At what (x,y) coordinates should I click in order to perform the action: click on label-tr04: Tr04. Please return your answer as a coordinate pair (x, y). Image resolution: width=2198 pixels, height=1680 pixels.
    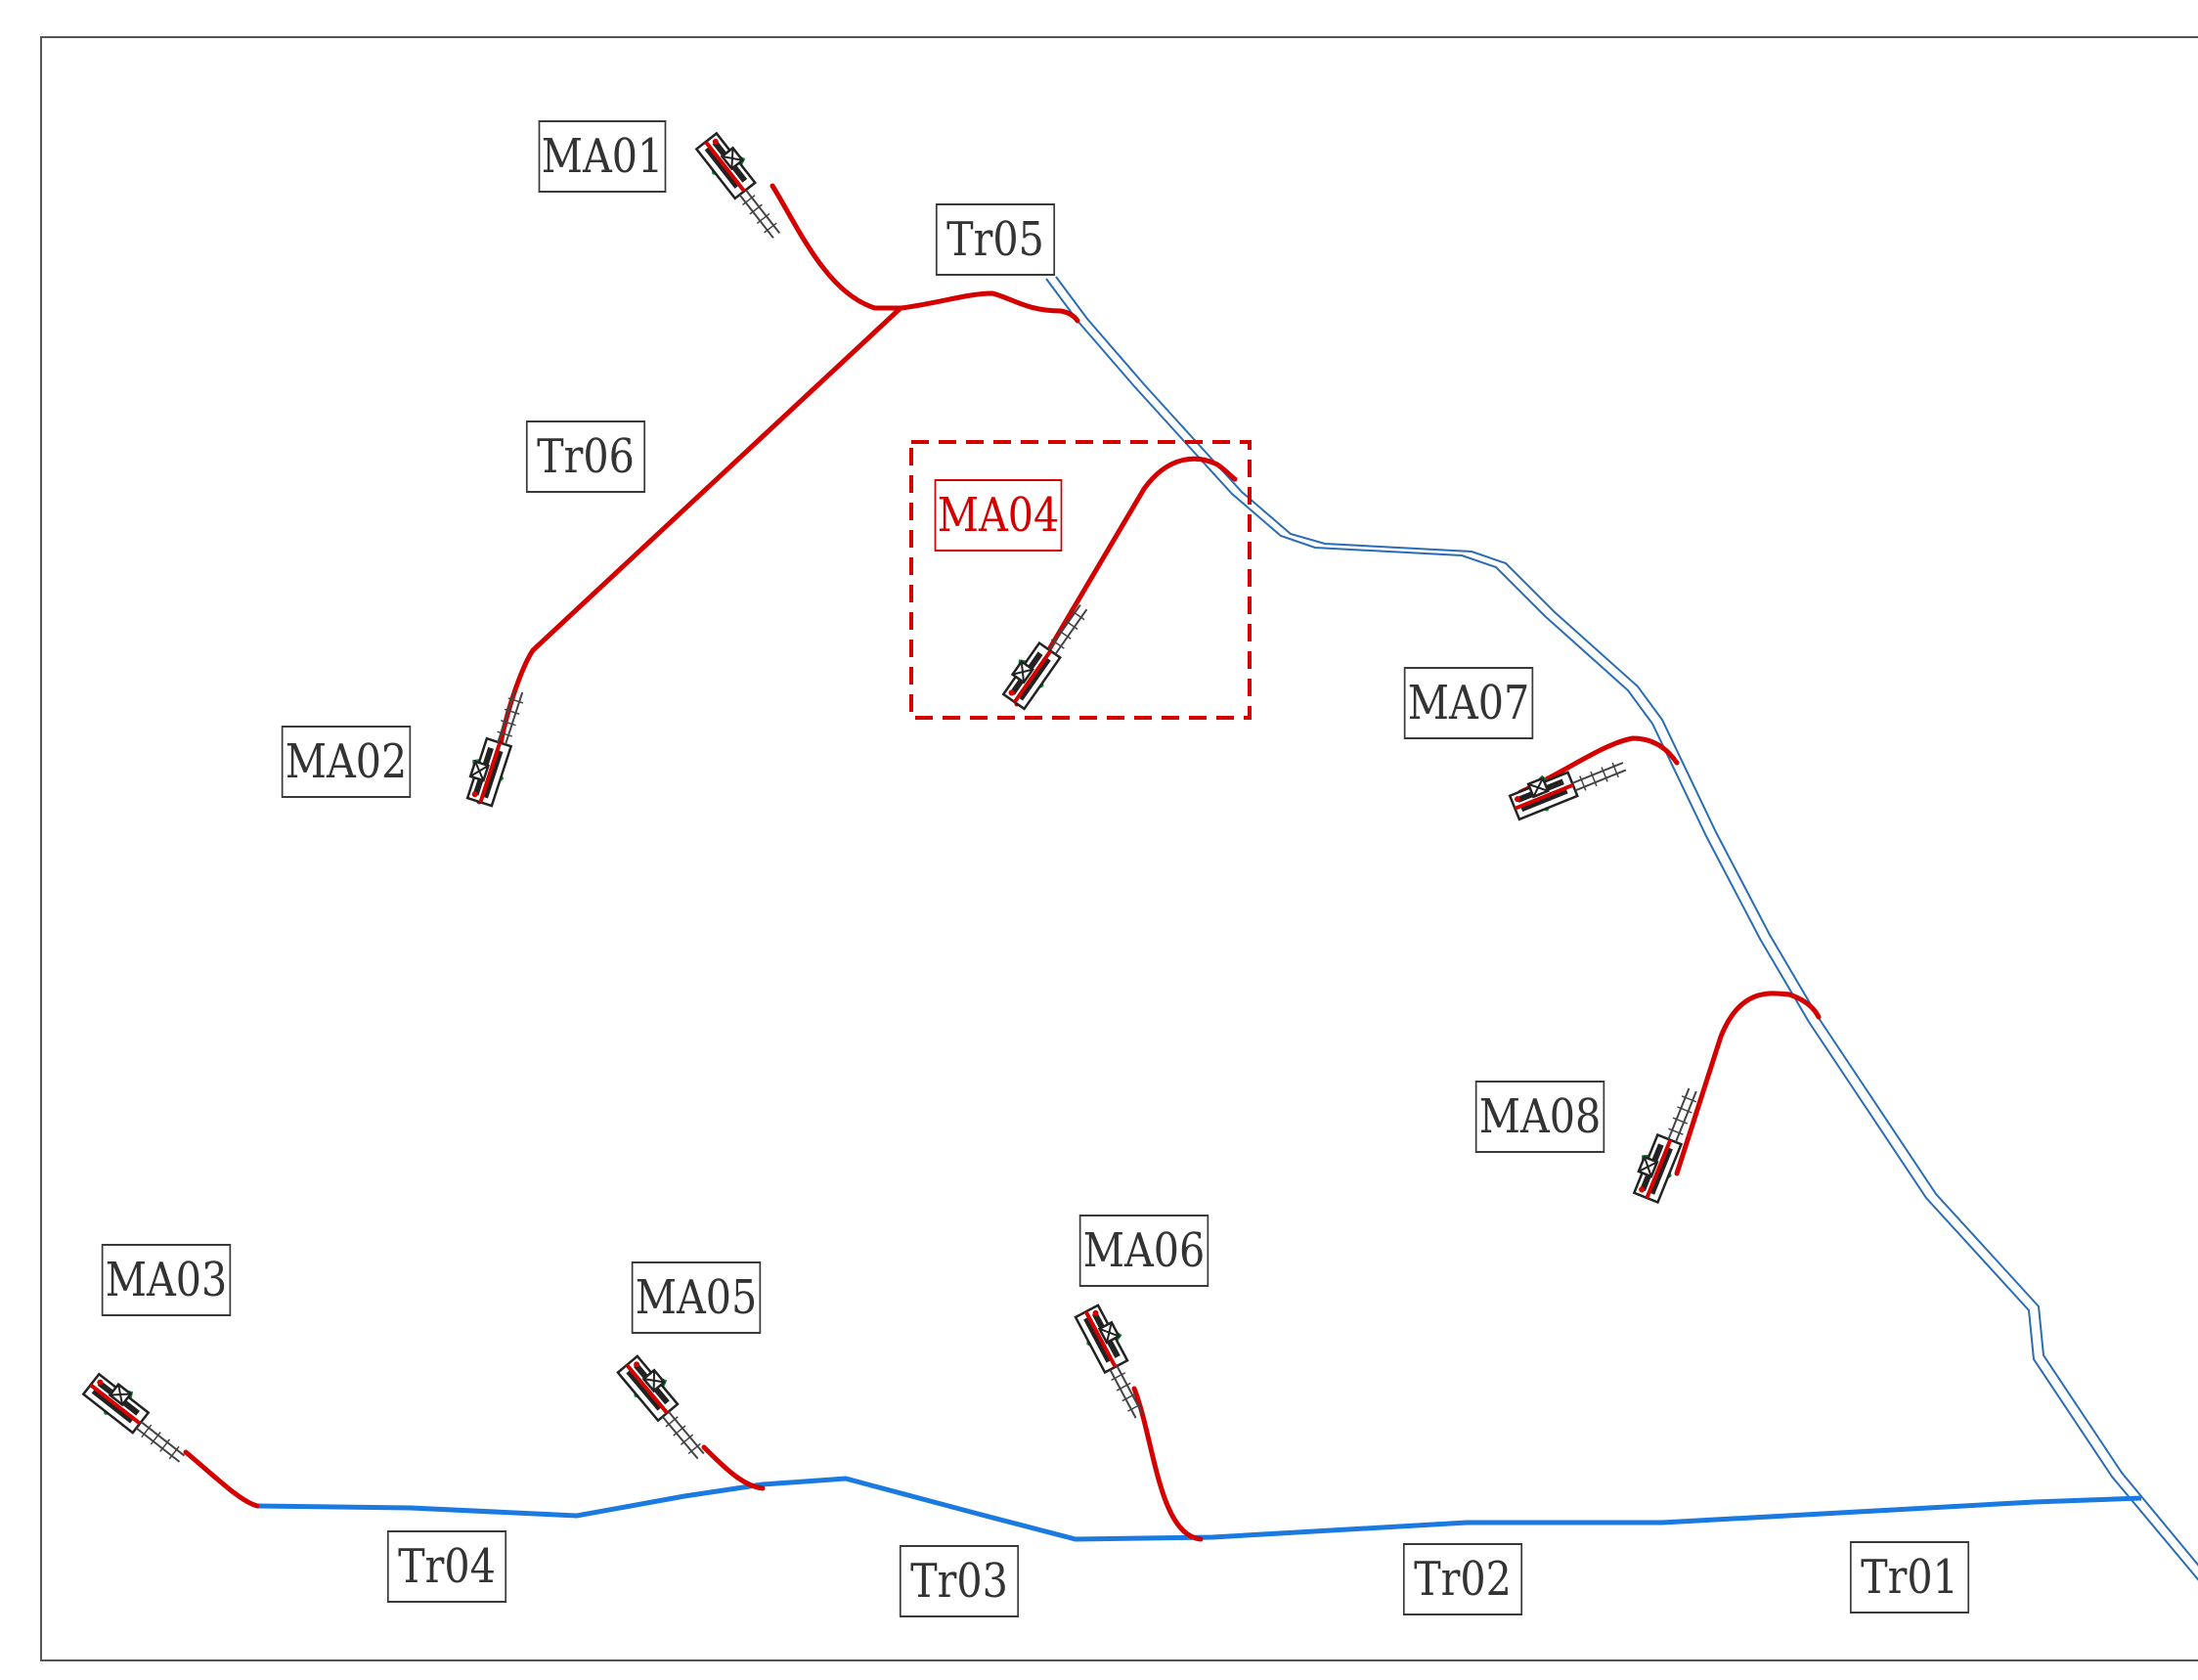
    Looking at the image, I should click on (446, 1566).